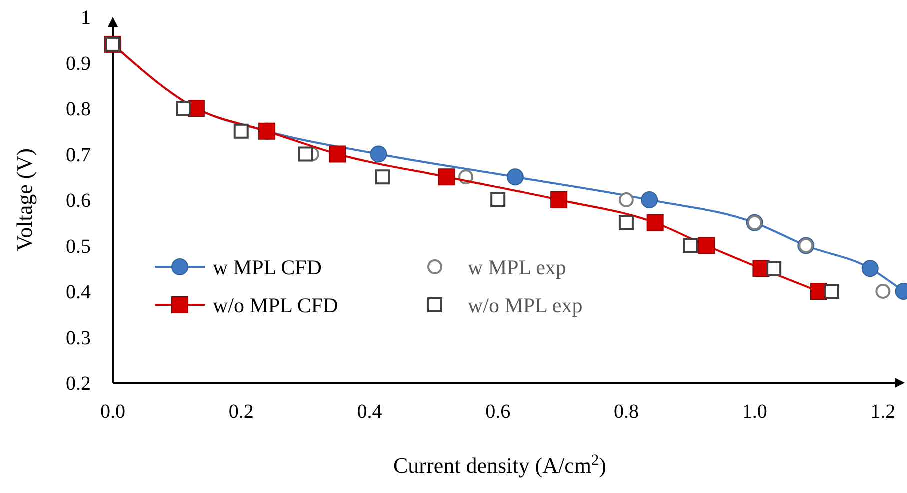 Image resolution: width=907 pixels, height=493 pixels. Describe the element at coordinates (113, 412) in the screenshot. I see `x-tick-label: 0.0` at that location.